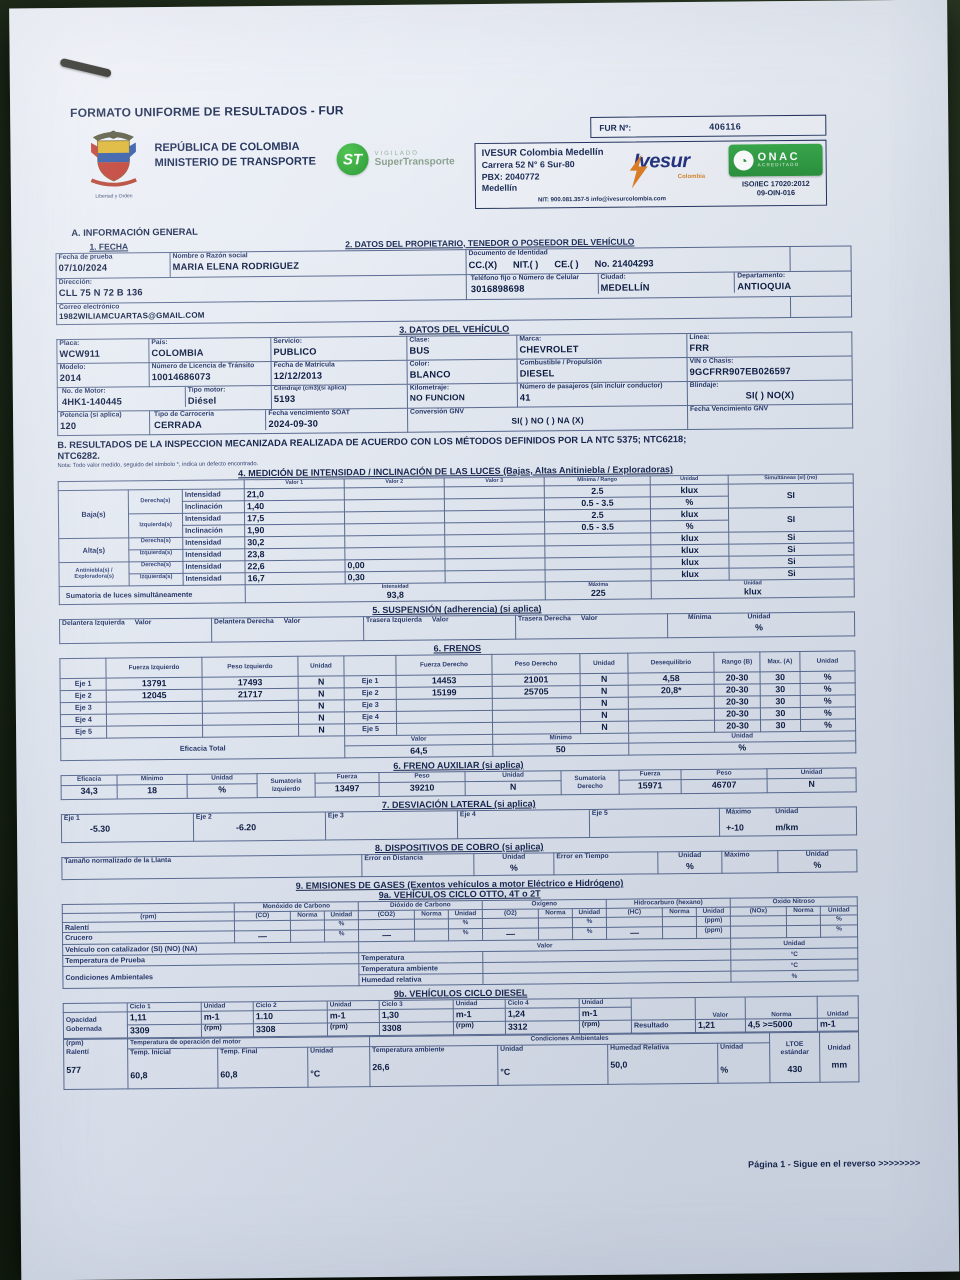 The image size is (960, 1280). Describe the element at coordinates (352, 159) in the screenshot. I see `st-circle-icon: ST` at that location.